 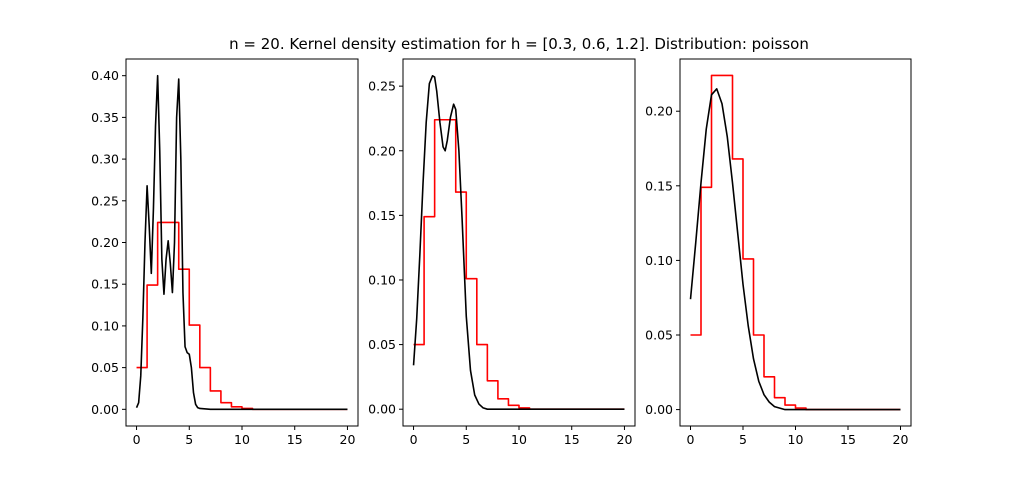 What do you see at coordinates (105, 117) in the screenshot?
I see `y-tick-label: 0.35` at bounding box center [105, 117].